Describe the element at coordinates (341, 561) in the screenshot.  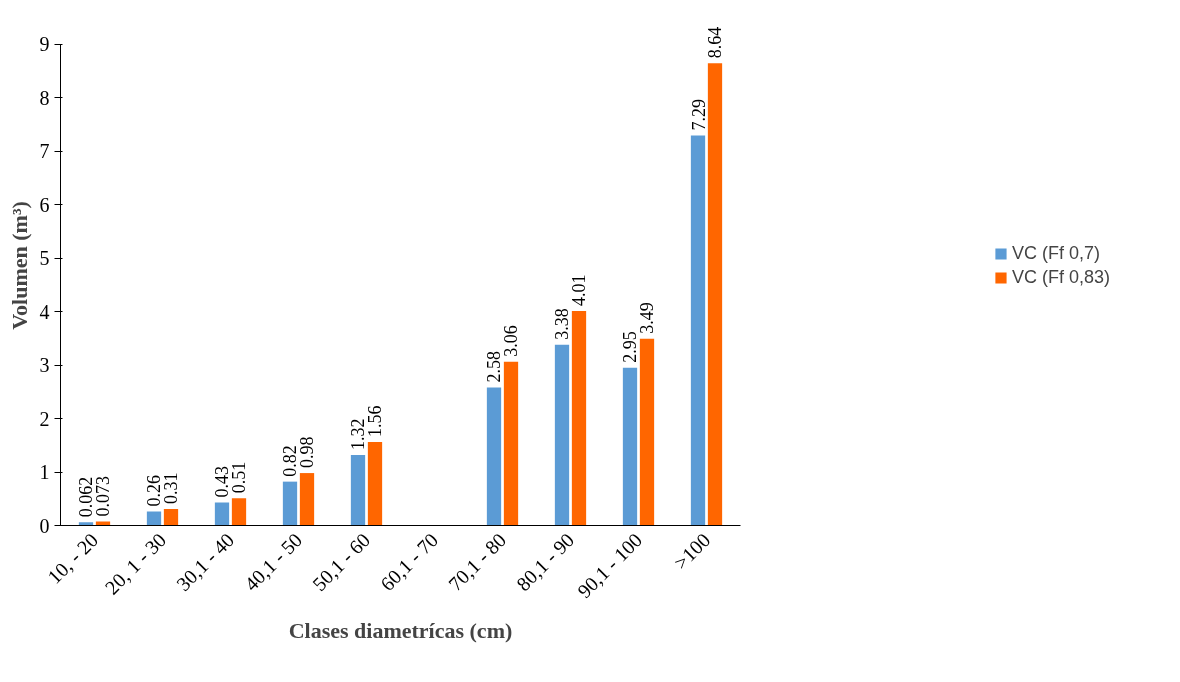
I see `x-tick-label: 50,1 - 60` at that location.